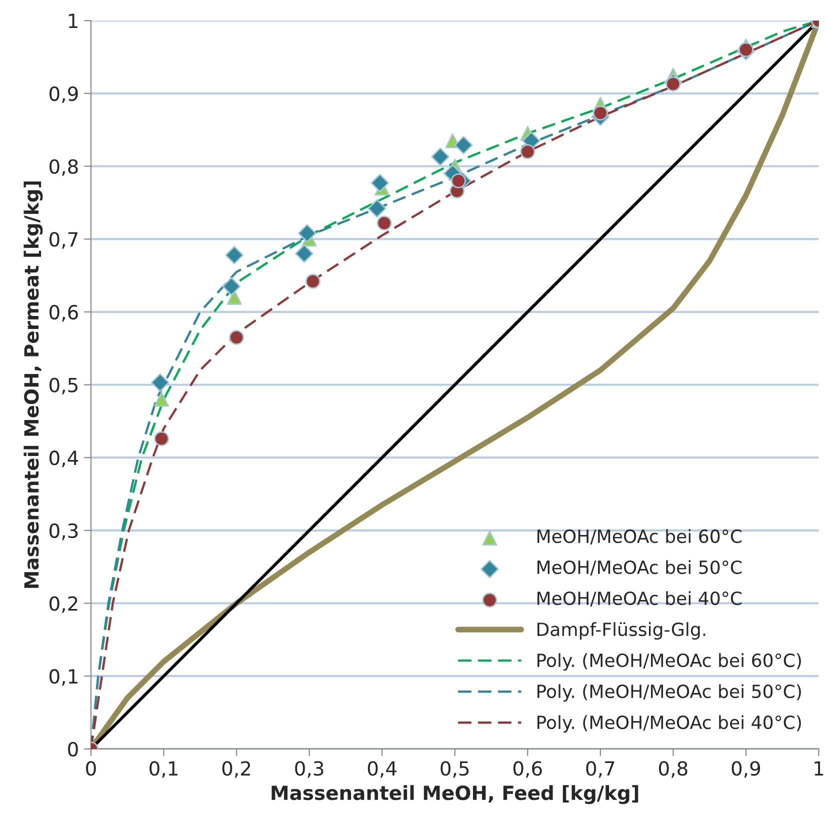 Image resolution: width=827 pixels, height=823 pixels. What do you see at coordinates (164, 769) in the screenshot?
I see `x-tick-label: 0,1` at bounding box center [164, 769].